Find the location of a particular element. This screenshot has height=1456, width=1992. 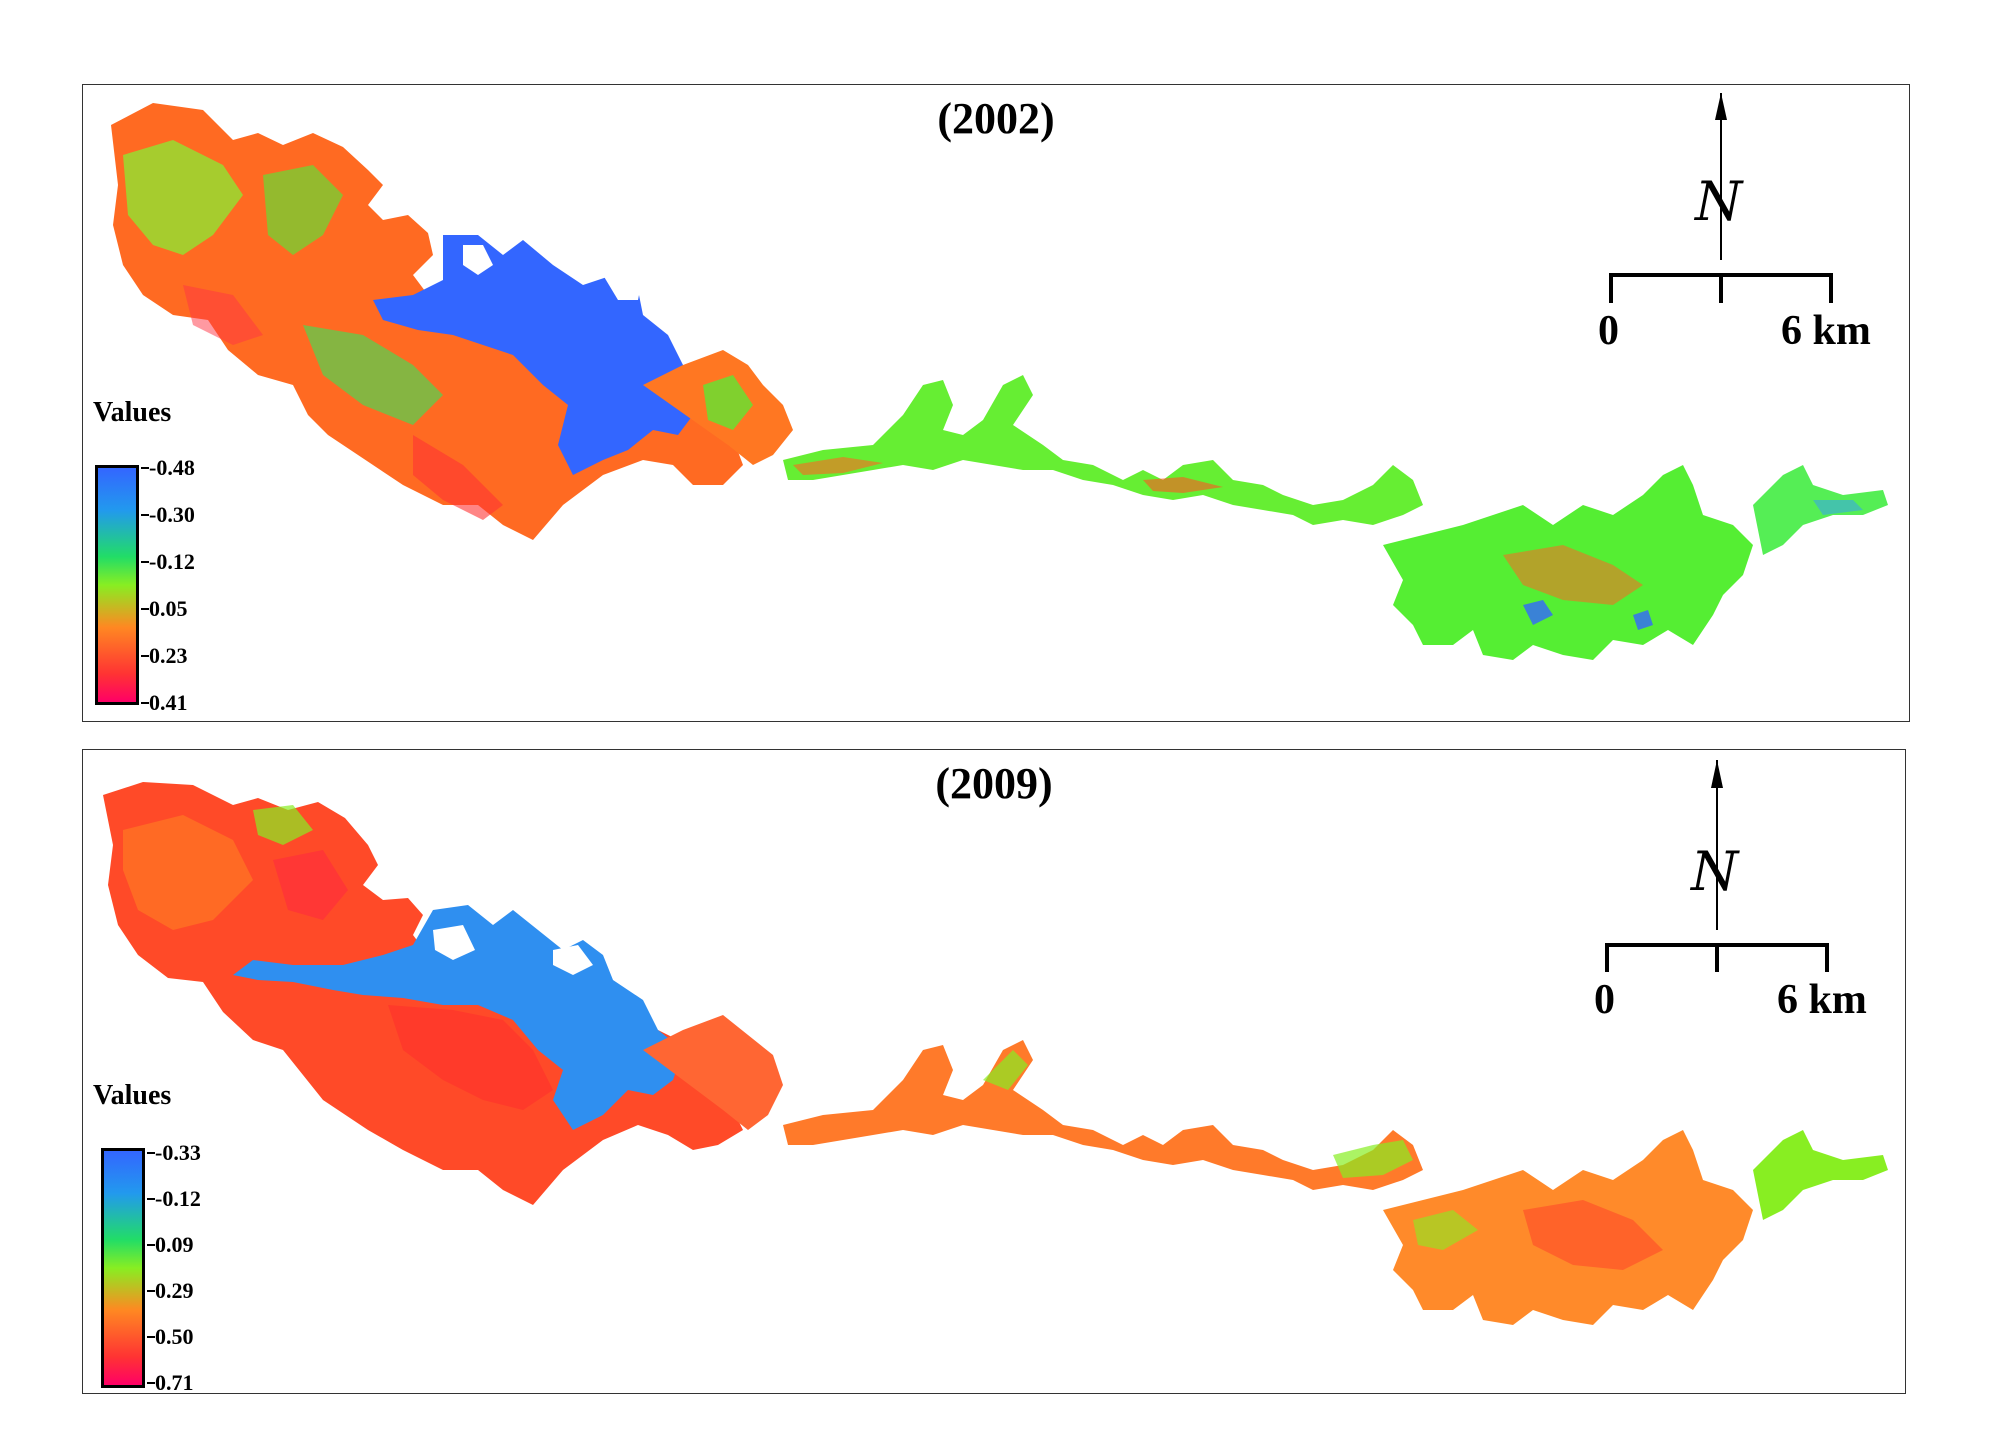

legend-tick: 0.41 is located at coordinates (164, 702).